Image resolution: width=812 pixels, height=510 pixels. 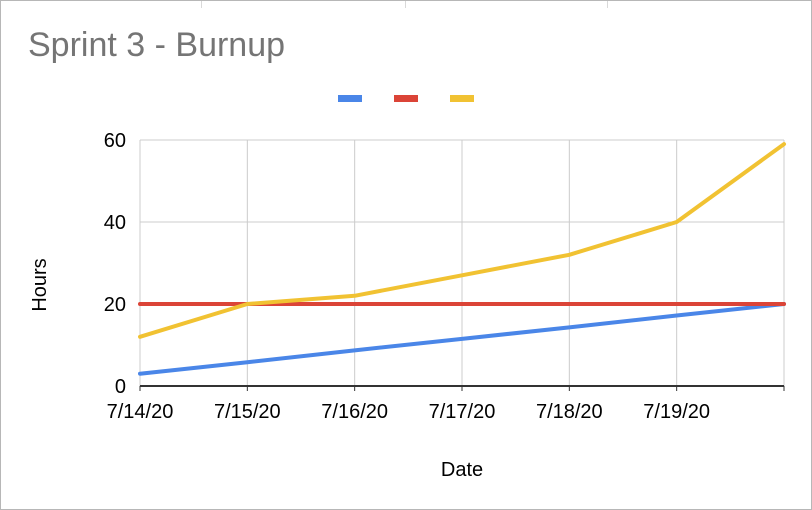 What do you see at coordinates (462, 388) in the screenshot?
I see `axes` at bounding box center [462, 388].